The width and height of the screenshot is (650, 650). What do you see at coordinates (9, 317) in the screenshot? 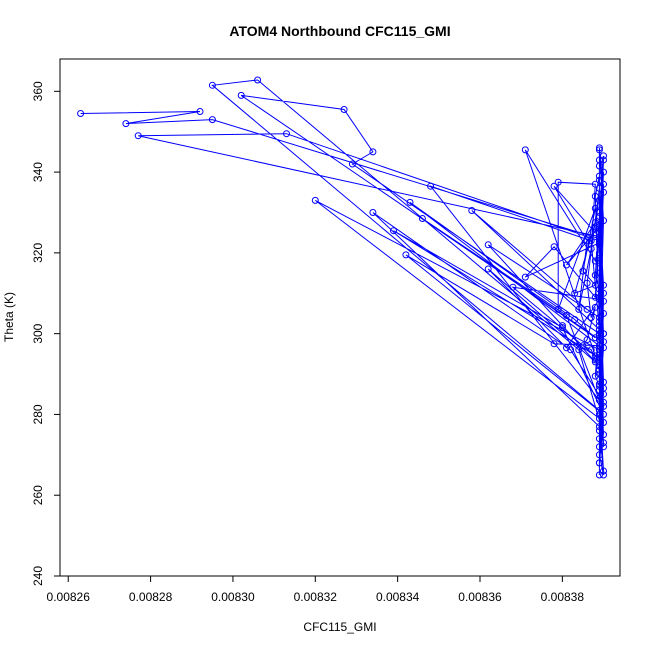
I see `y-axis-label: Theta (K)` at bounding box center [9, 317].